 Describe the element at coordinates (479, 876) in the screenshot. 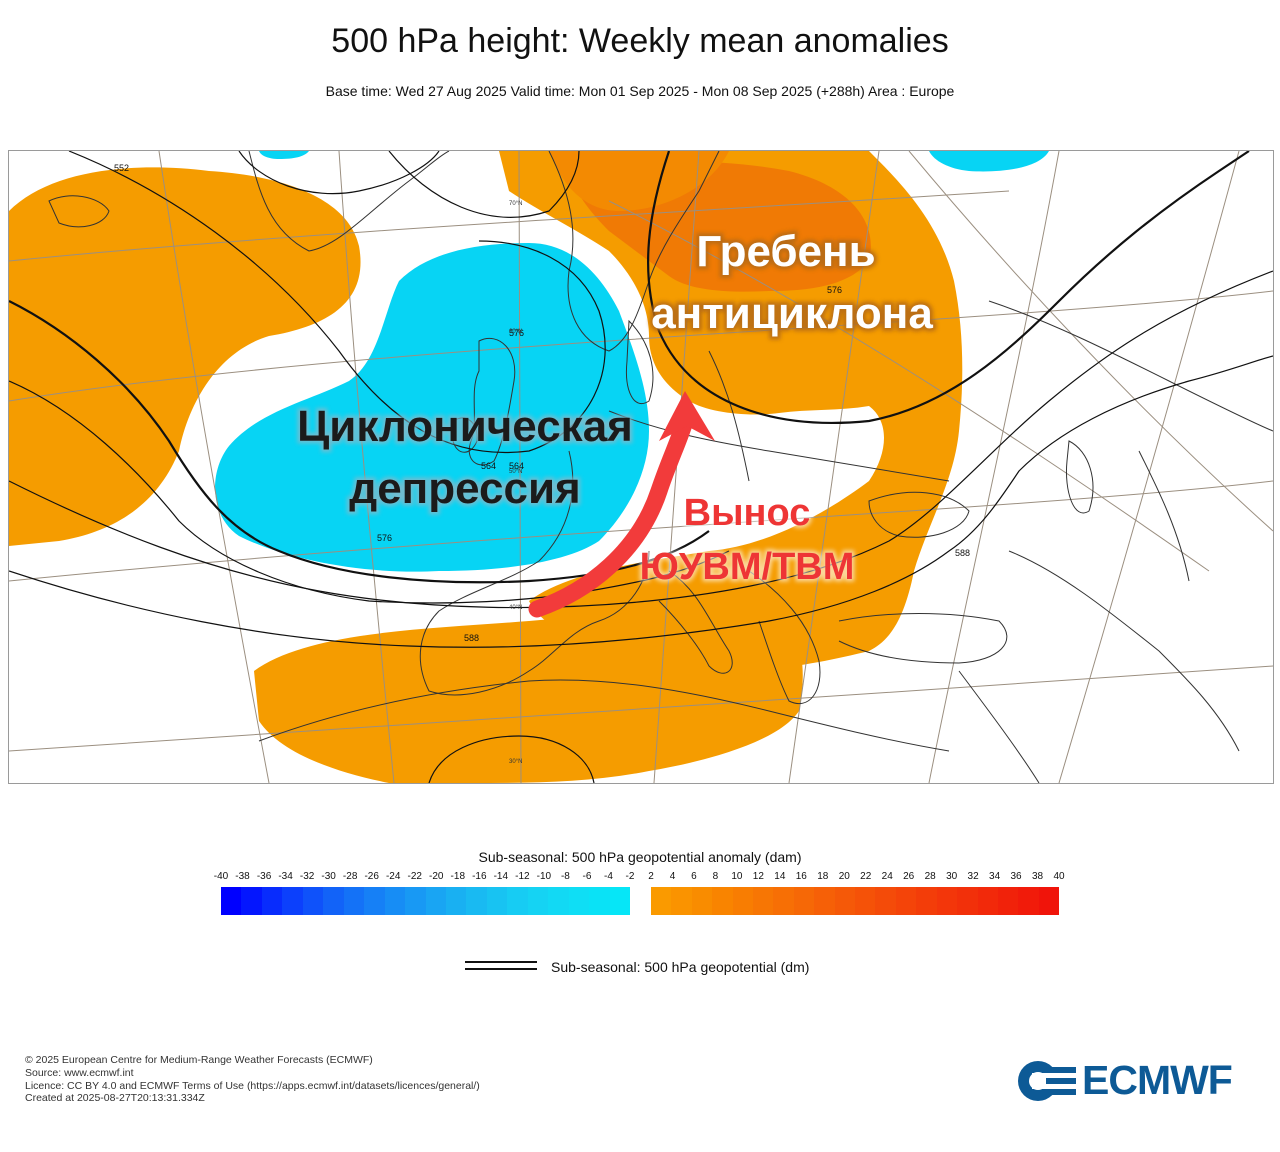

I see `colorbar-tick-label: -16` at that location.